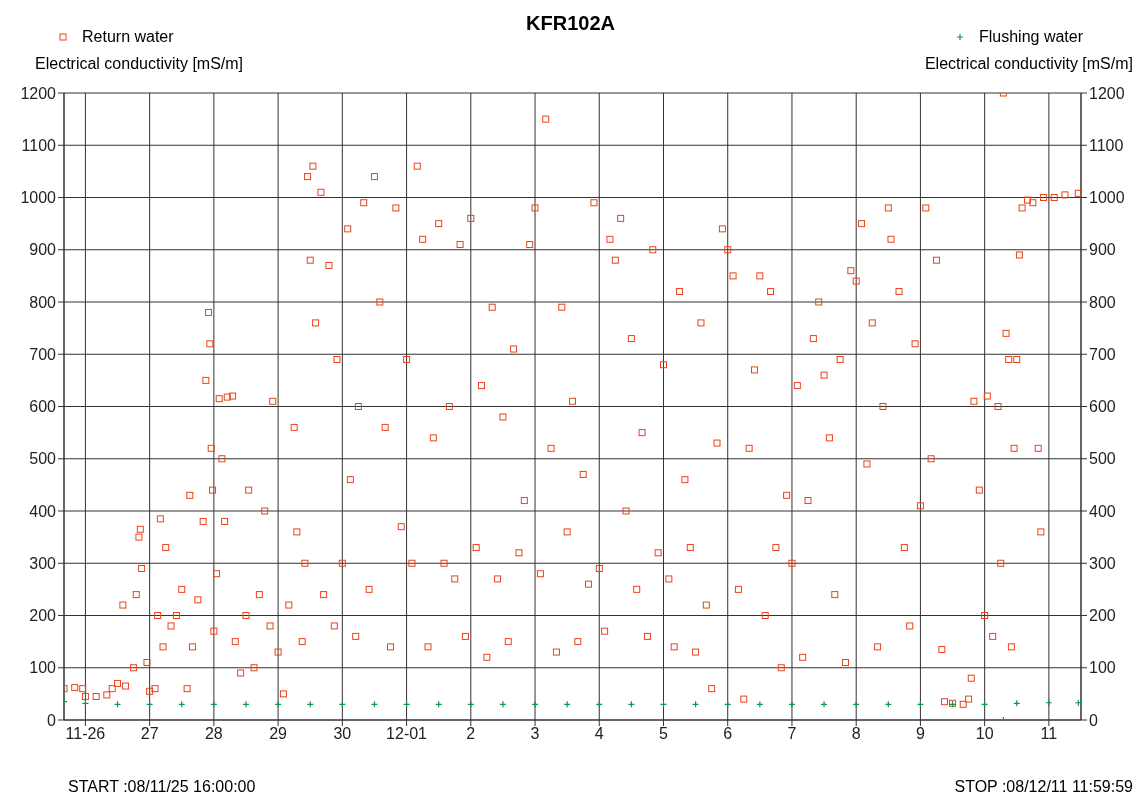  What do you see at coordinates (599, 734) in the screenshot?
I see `x-tick-label: 4` at bounding box center [599, 734].